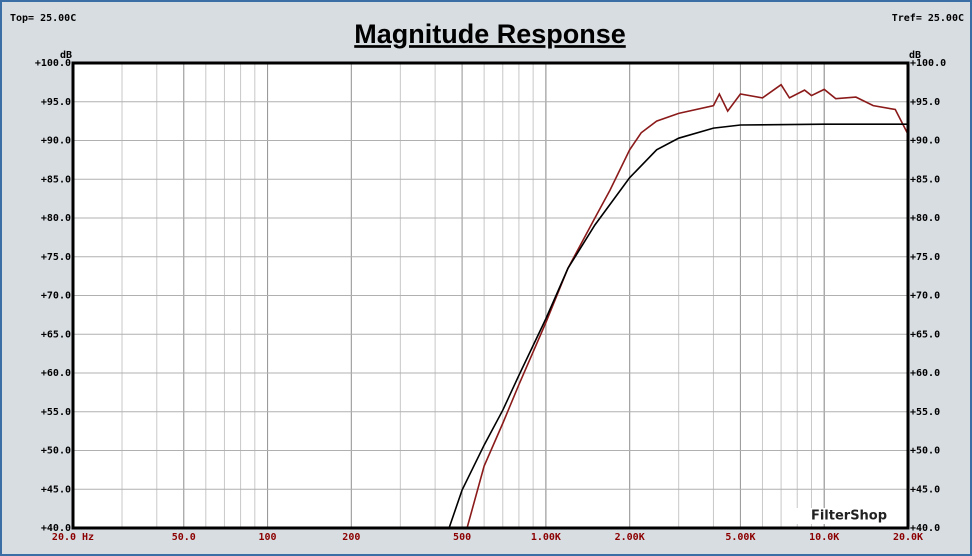  I want to click on y-tick-label: +100.0, so click(53, 63).